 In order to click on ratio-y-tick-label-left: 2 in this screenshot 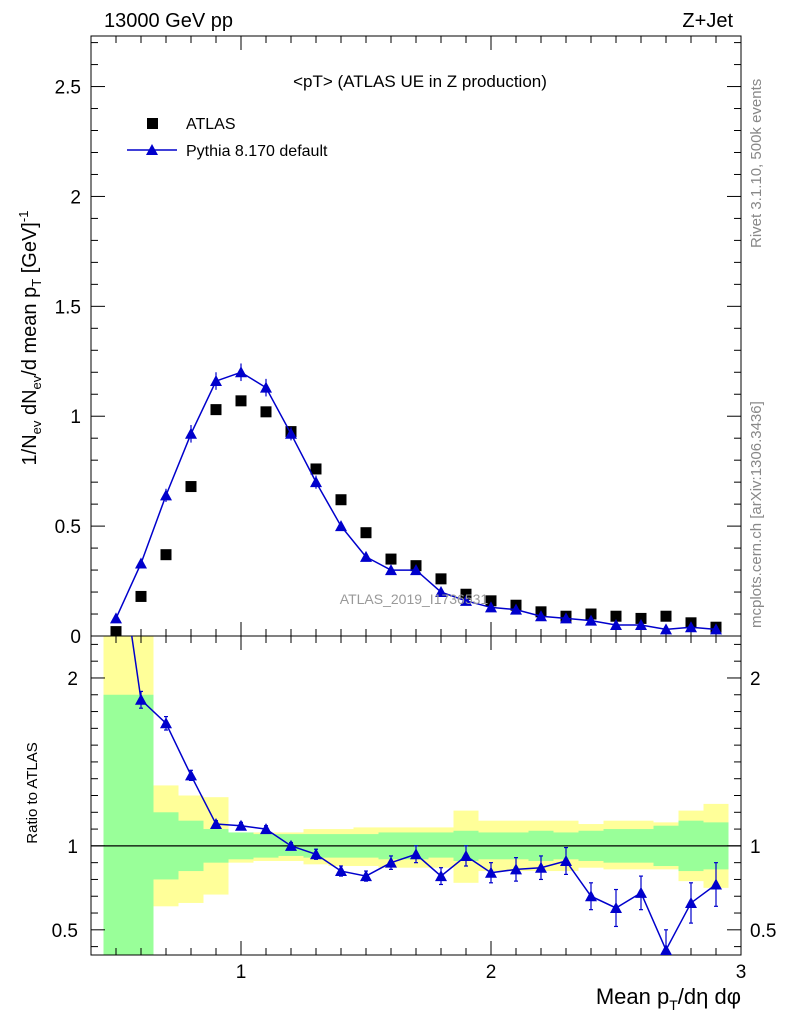, I will do `click(72, 679)`.